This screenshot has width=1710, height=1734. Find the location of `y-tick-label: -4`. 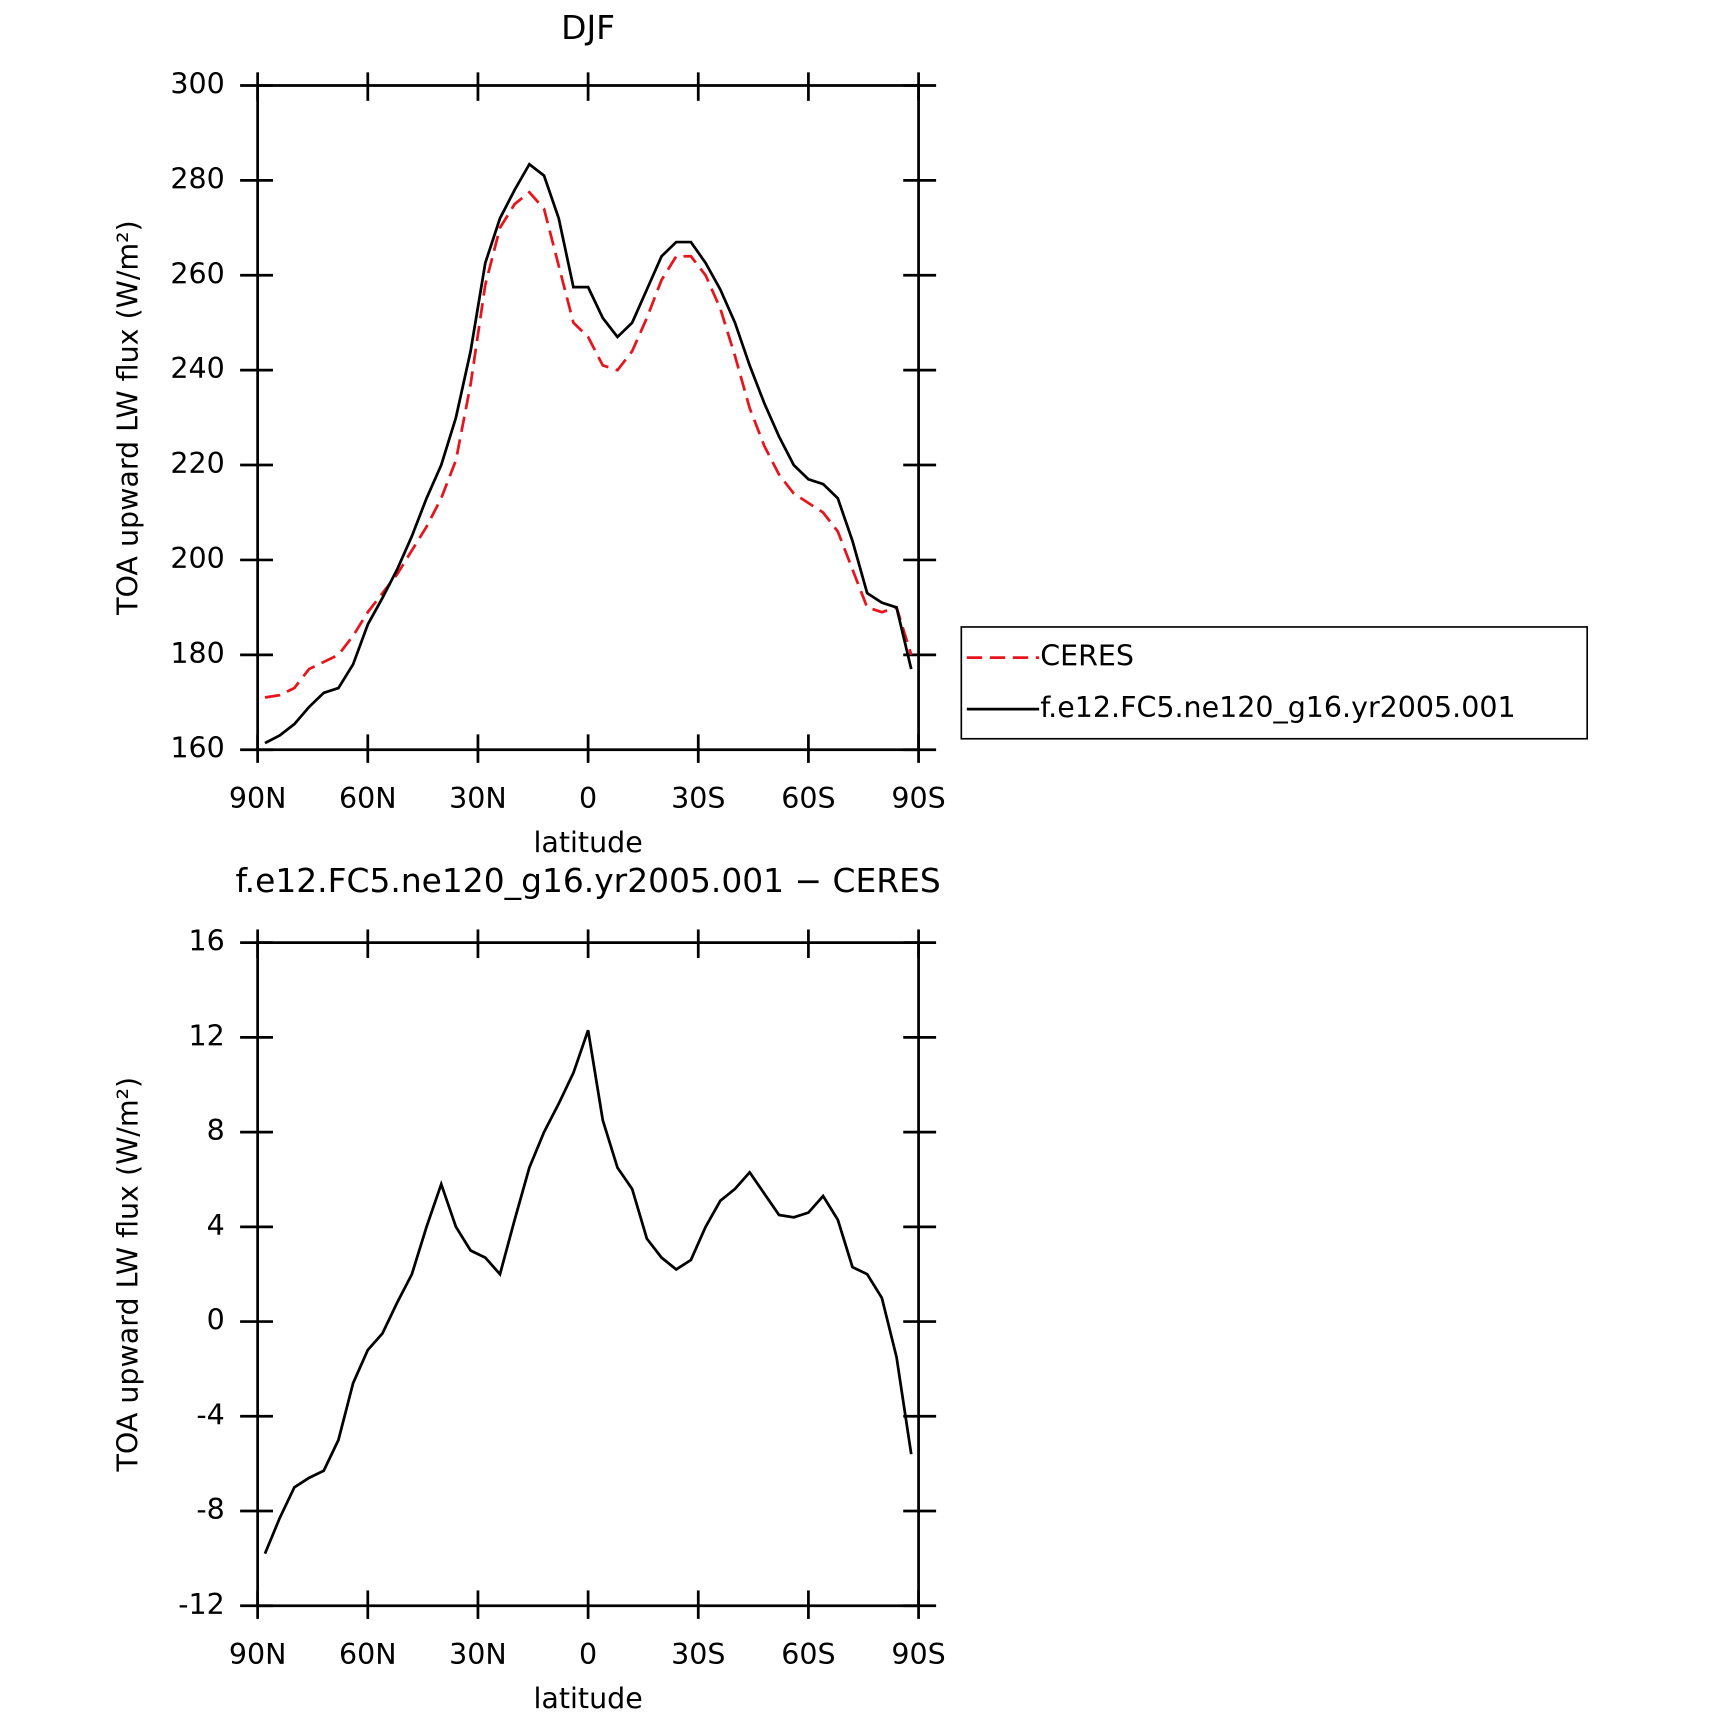

y-tick-label: -4 is located at coordinates (210, 1414).